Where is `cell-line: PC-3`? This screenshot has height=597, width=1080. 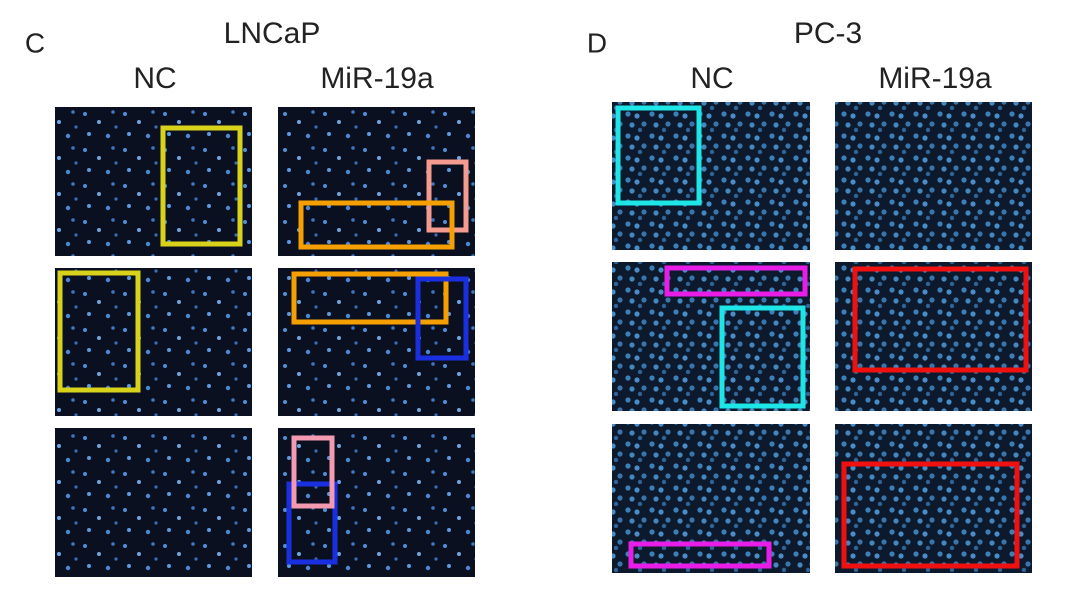 cell-line: PC-3 is located at coordinates (828, 33).